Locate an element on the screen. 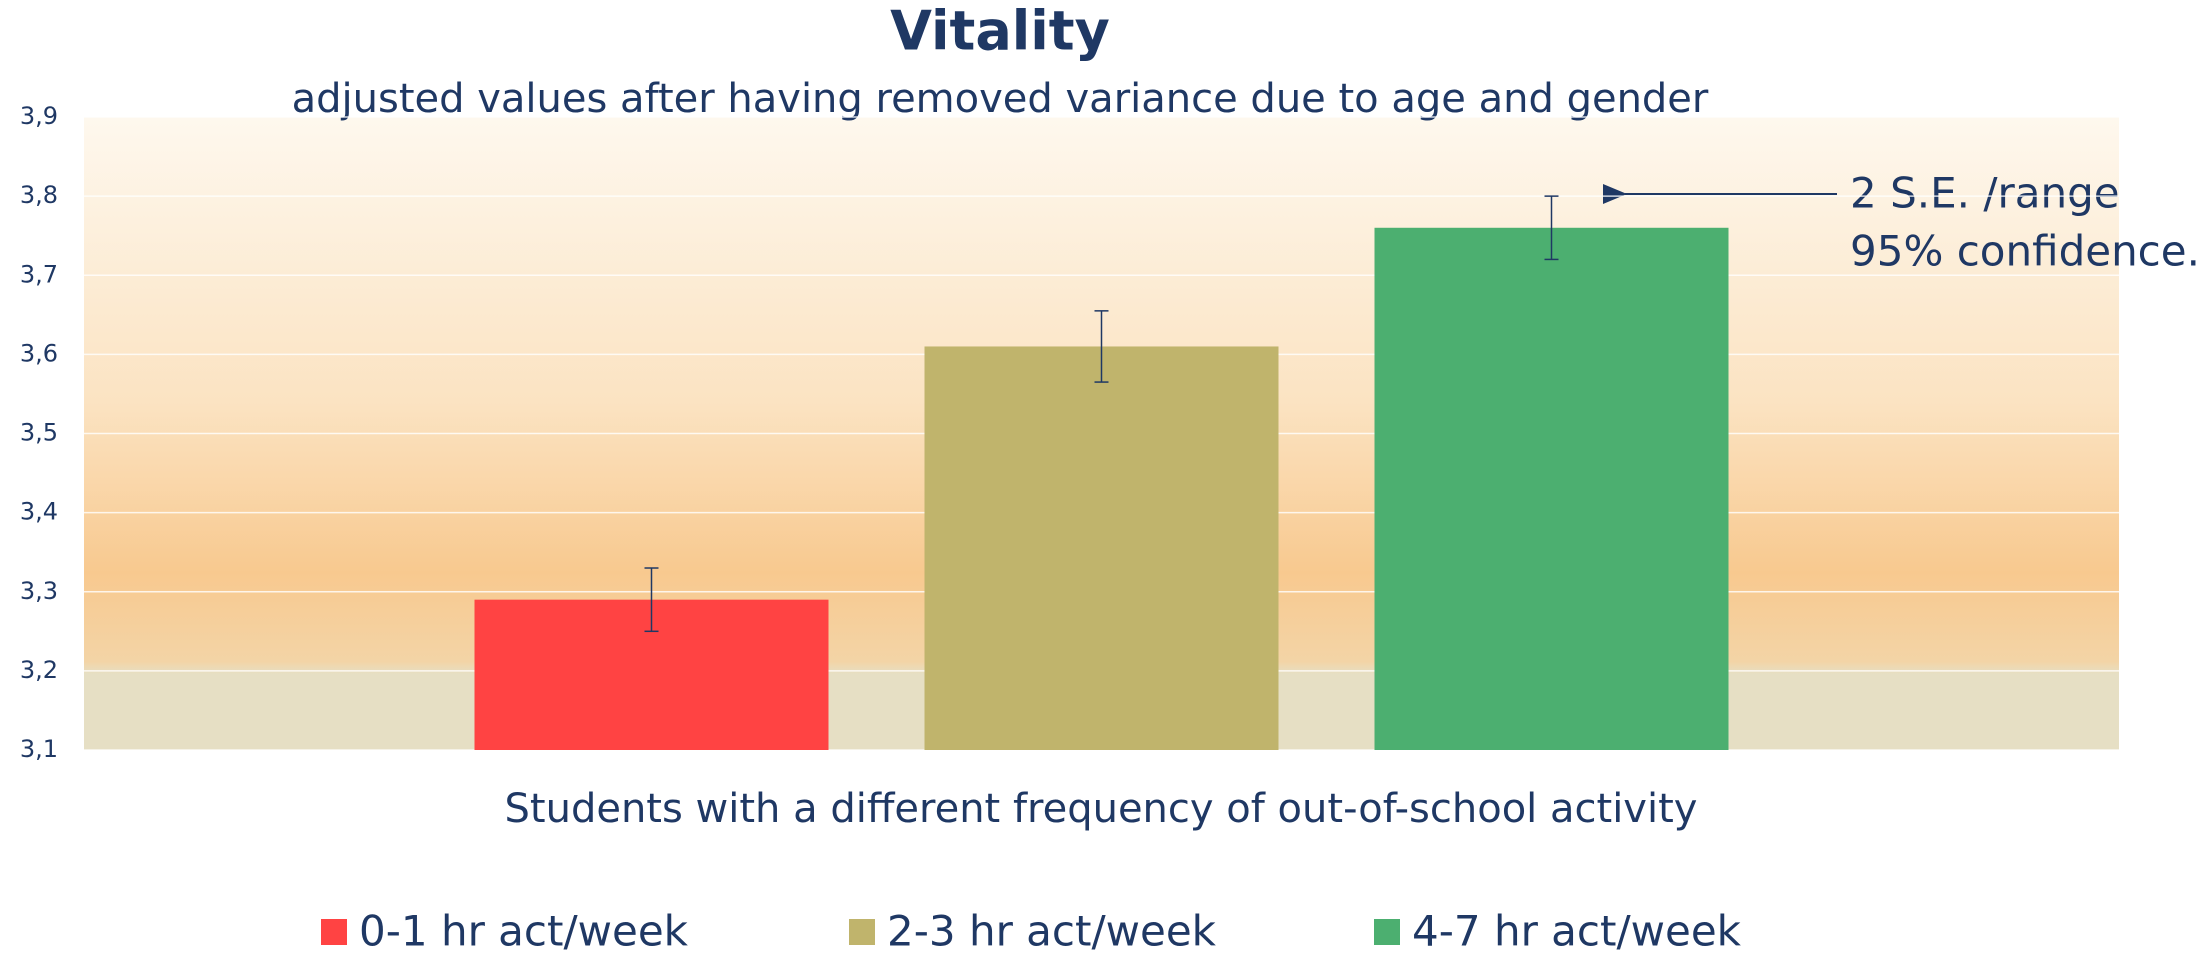  y-tick-label: 3,1 is located at coordinates (39, 749).